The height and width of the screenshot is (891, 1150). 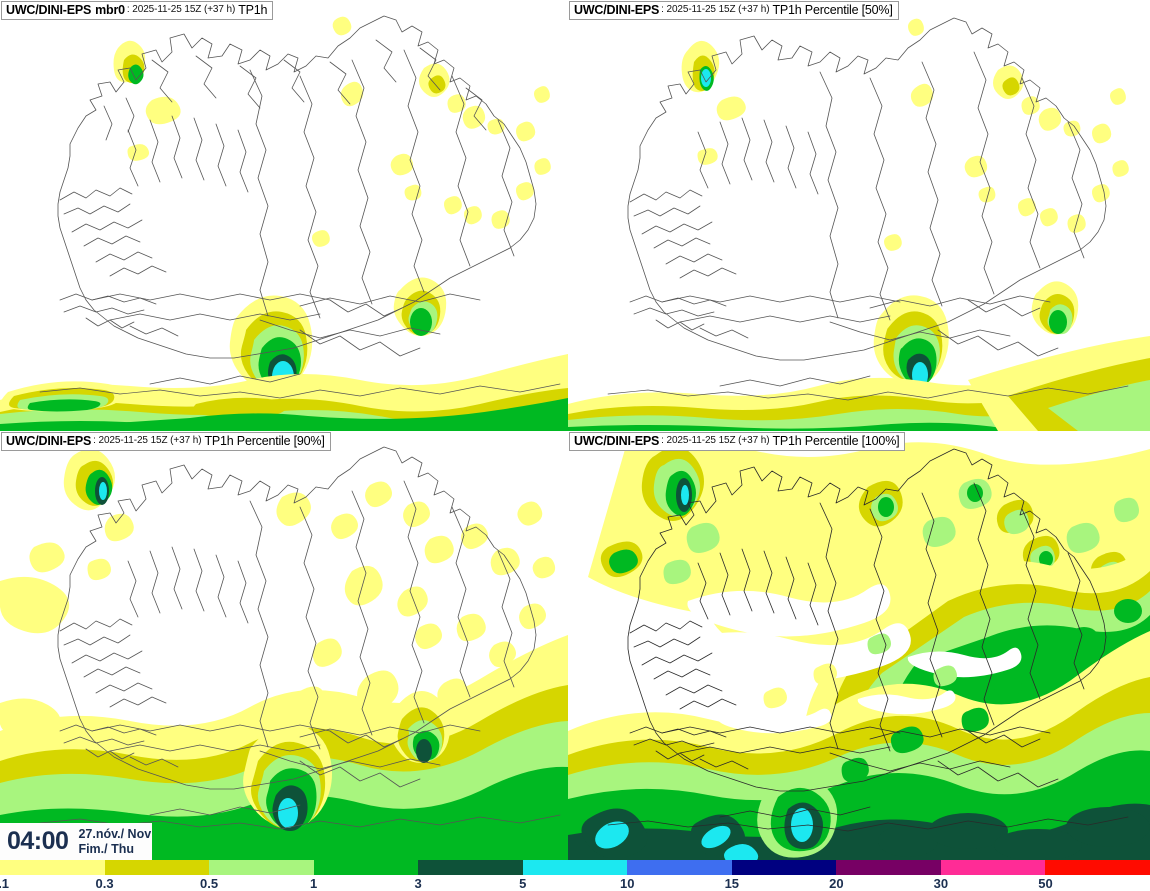 What do you see at coordinates (418, 883) in the screenshot?
I see `color-scale-tick-label: 3` at bounding box center [418, 883].